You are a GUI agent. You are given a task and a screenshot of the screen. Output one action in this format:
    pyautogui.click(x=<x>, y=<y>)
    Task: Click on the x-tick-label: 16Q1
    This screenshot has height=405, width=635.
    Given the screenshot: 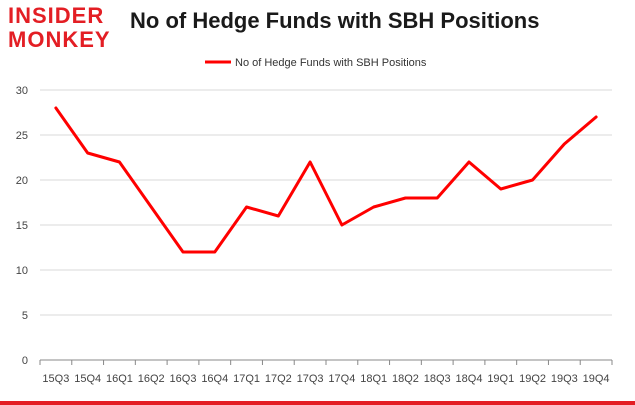 What is the action you would take?
    pyautogui.click(x=119, y=379)
    